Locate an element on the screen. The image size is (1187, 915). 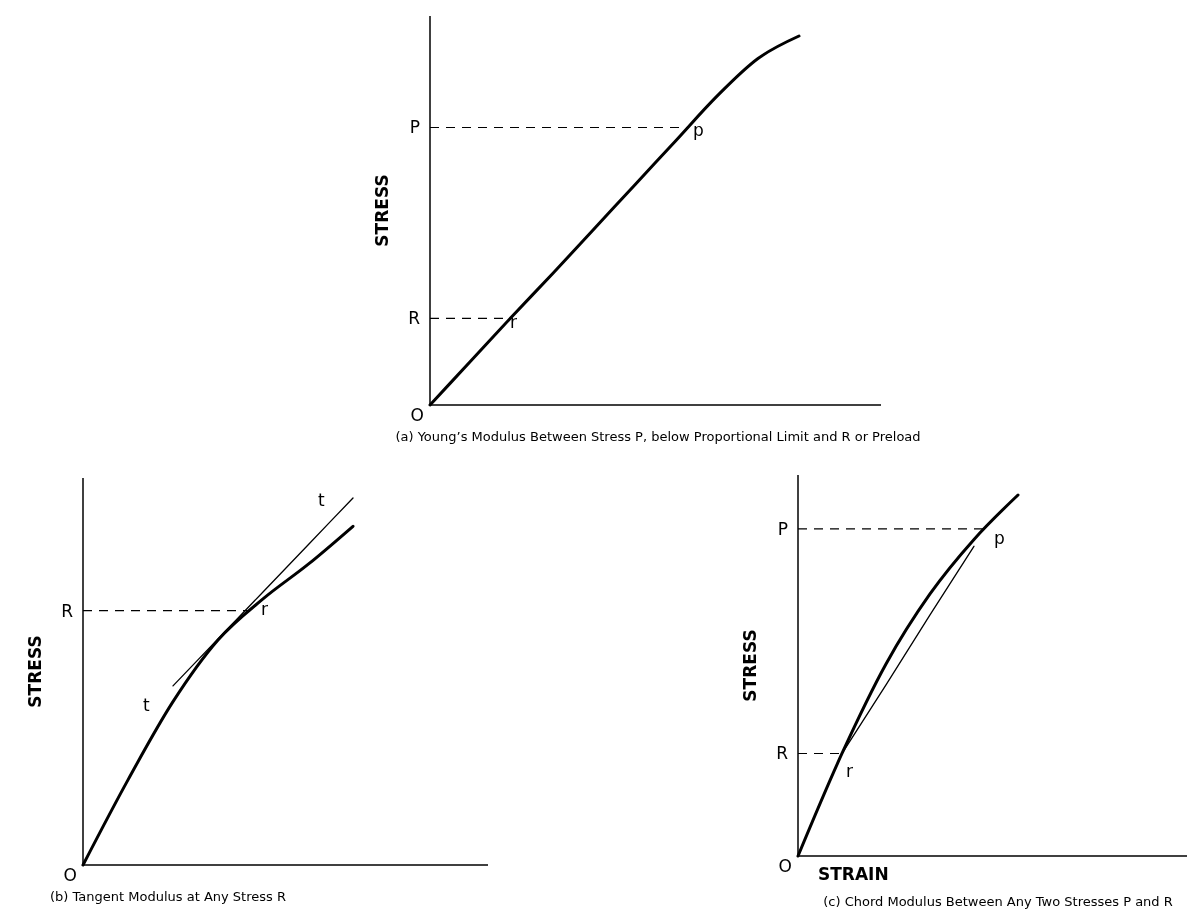
x-axis-title: STRAIN is located at coordinates (853, 874).